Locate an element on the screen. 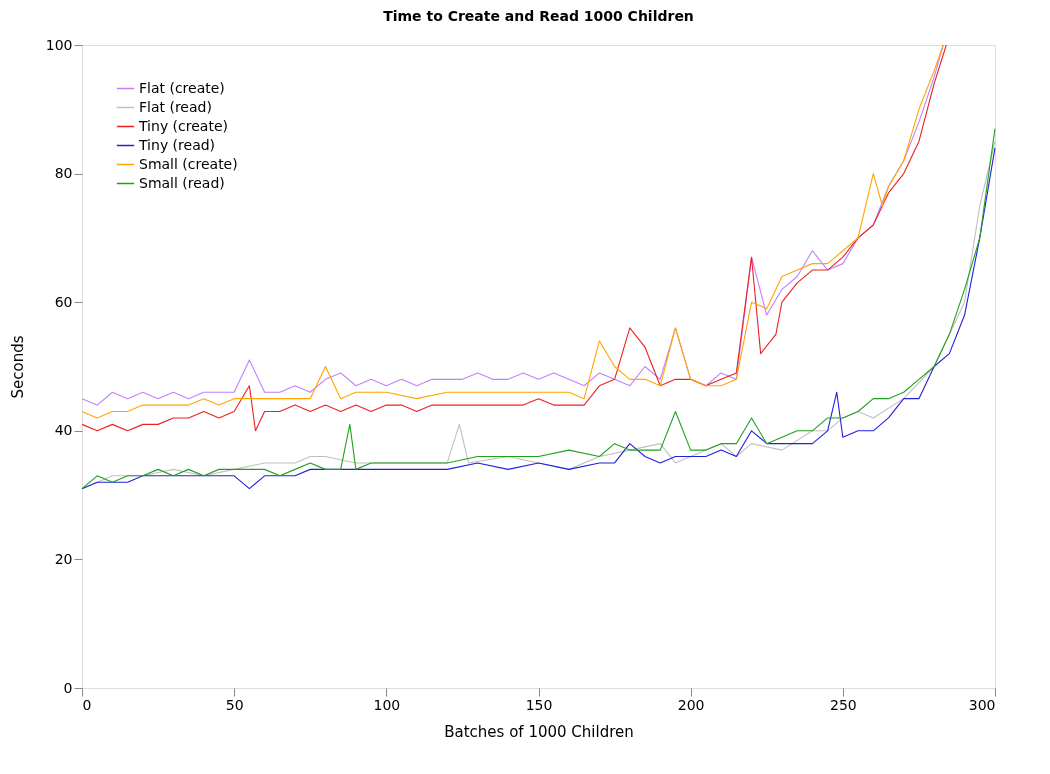 The image size is (1050, 774). y-tick-label: 60 is located at coordinates (63, 301).